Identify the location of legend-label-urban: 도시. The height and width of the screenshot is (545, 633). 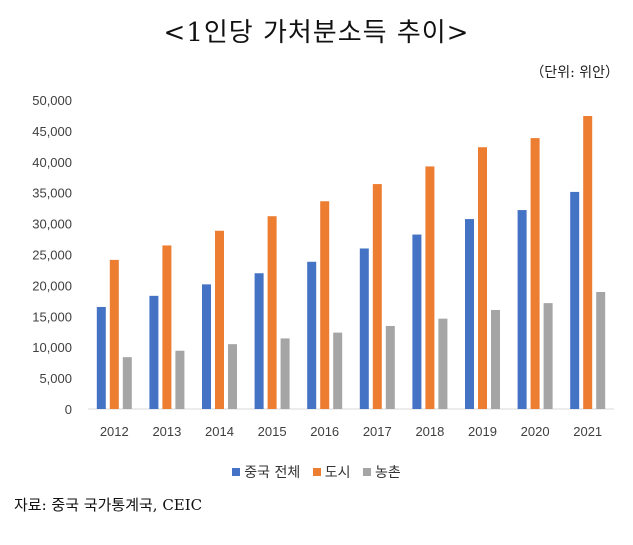
(337, 473).